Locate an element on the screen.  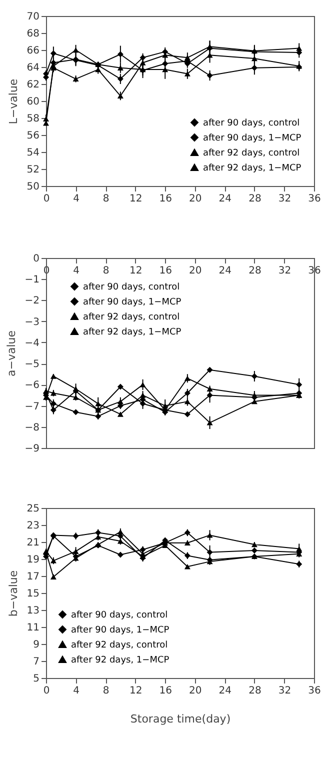
y-tick-label: −7 is located at coordinates (32, 406).